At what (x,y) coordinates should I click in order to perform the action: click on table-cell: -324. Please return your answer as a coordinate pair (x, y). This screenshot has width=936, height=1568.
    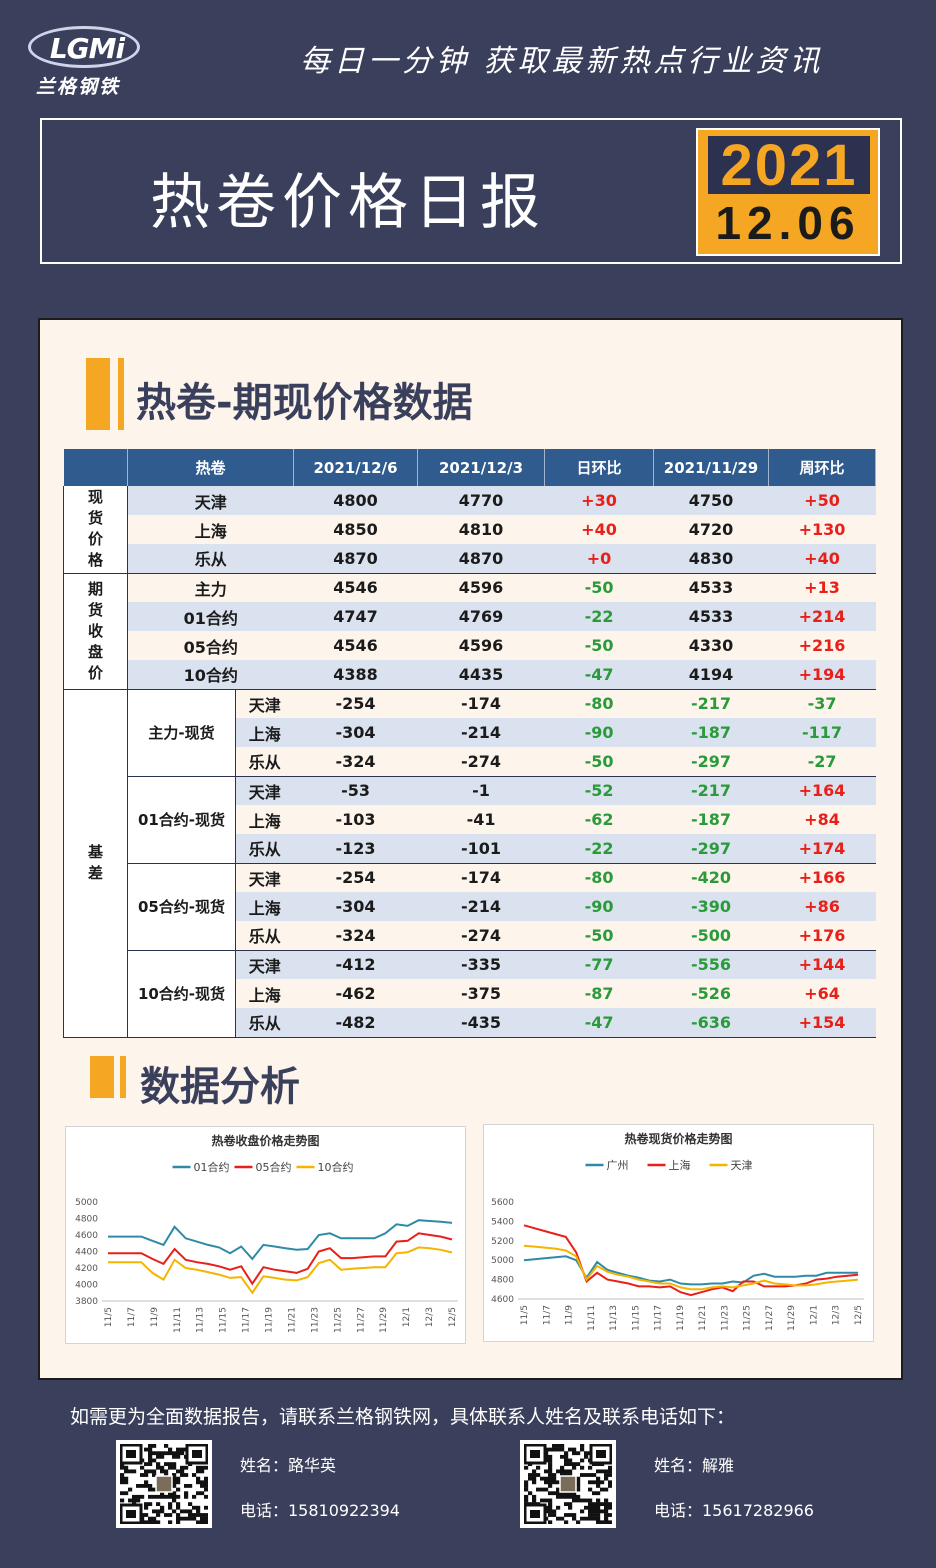
    Looking at the image, I should click on (355, 936).